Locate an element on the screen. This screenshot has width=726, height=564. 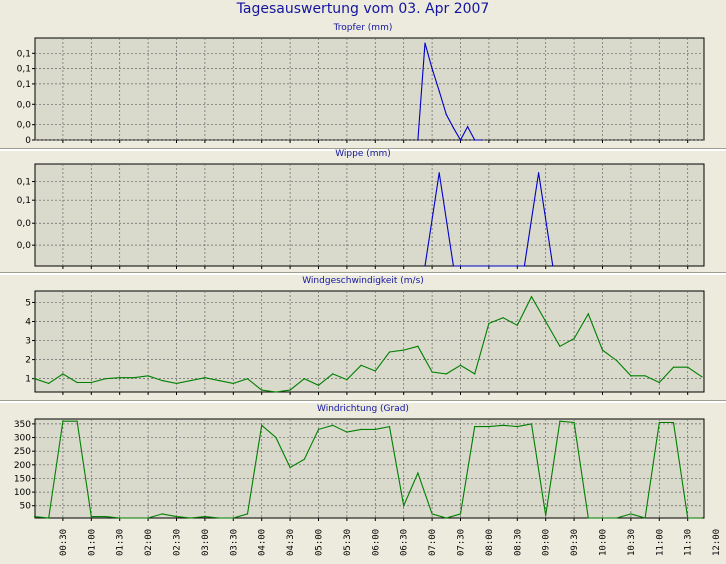
y-tick-label: 4 is located at coordinates (28, 322).